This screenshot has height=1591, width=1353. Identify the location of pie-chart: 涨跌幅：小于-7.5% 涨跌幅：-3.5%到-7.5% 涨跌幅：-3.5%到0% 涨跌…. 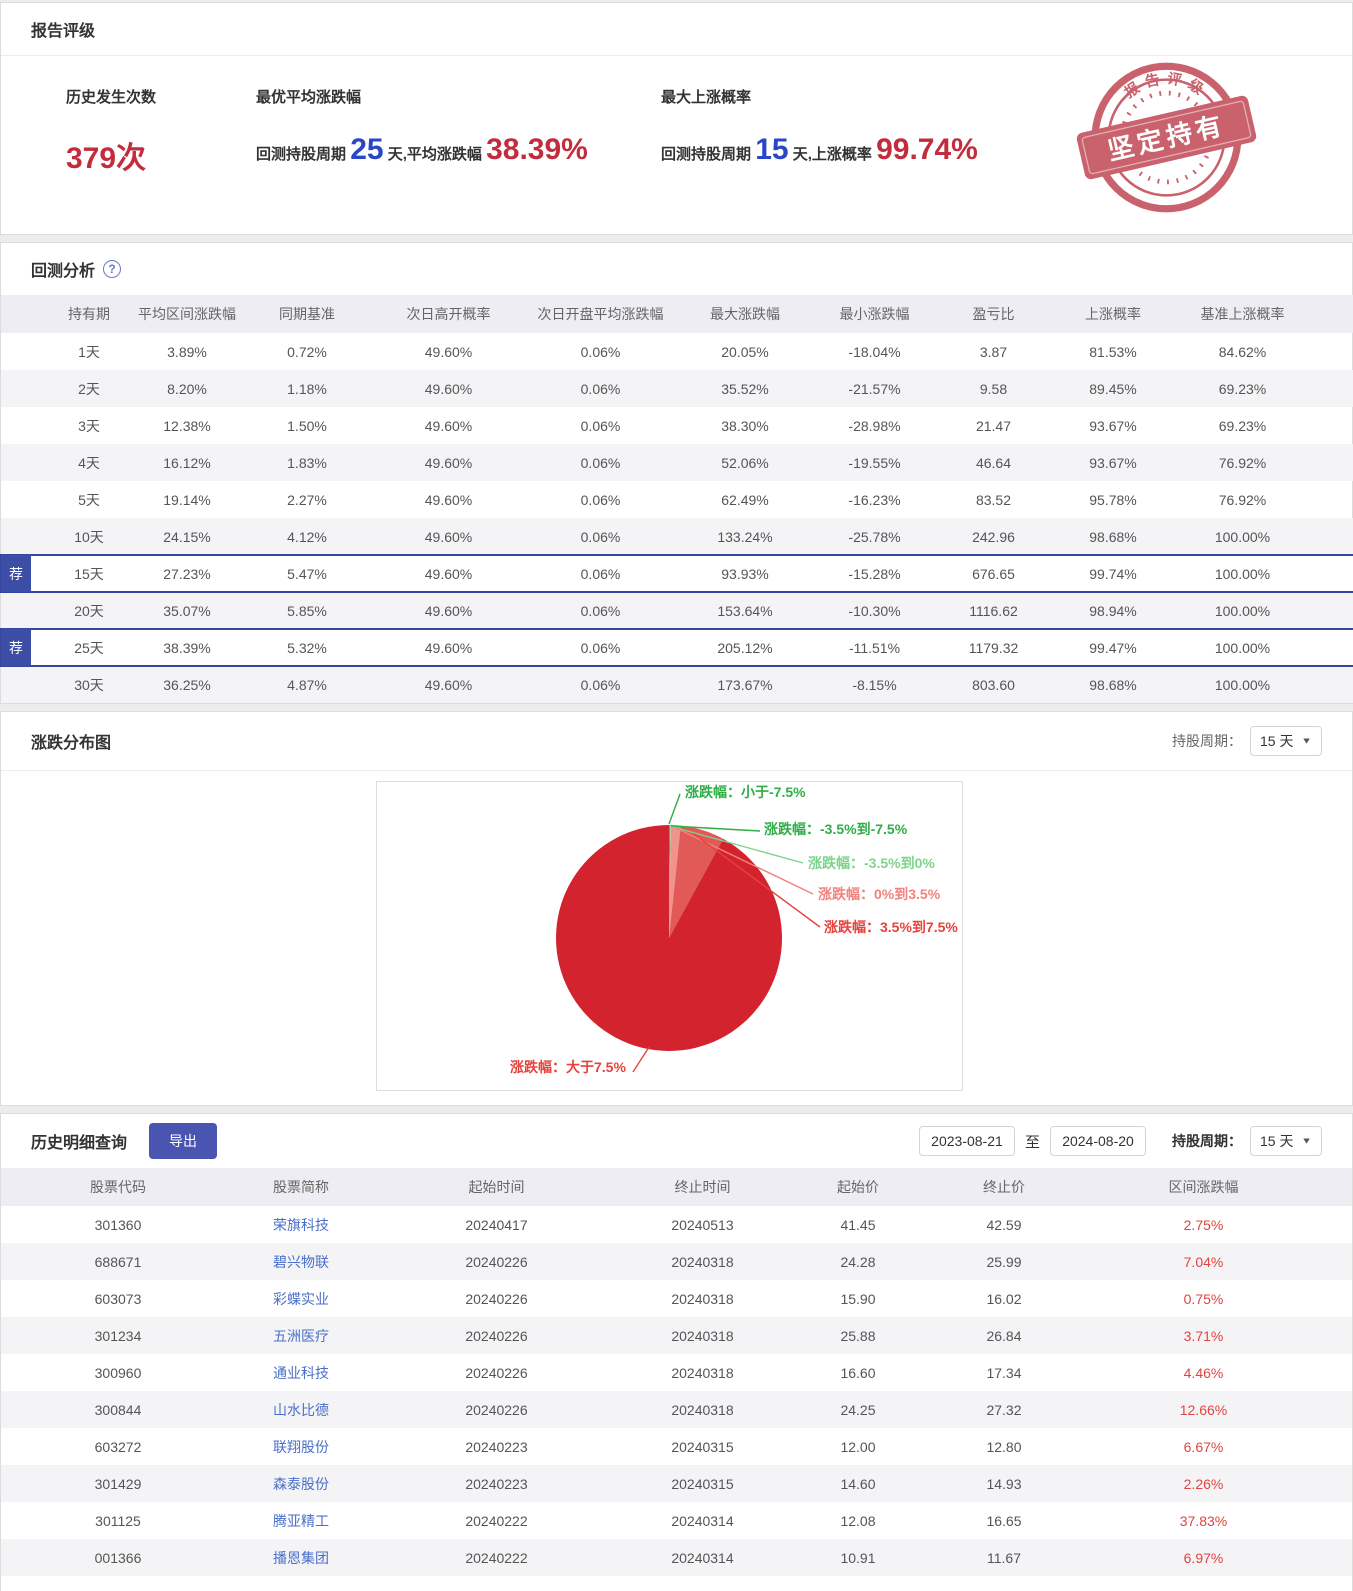
(669, 936).